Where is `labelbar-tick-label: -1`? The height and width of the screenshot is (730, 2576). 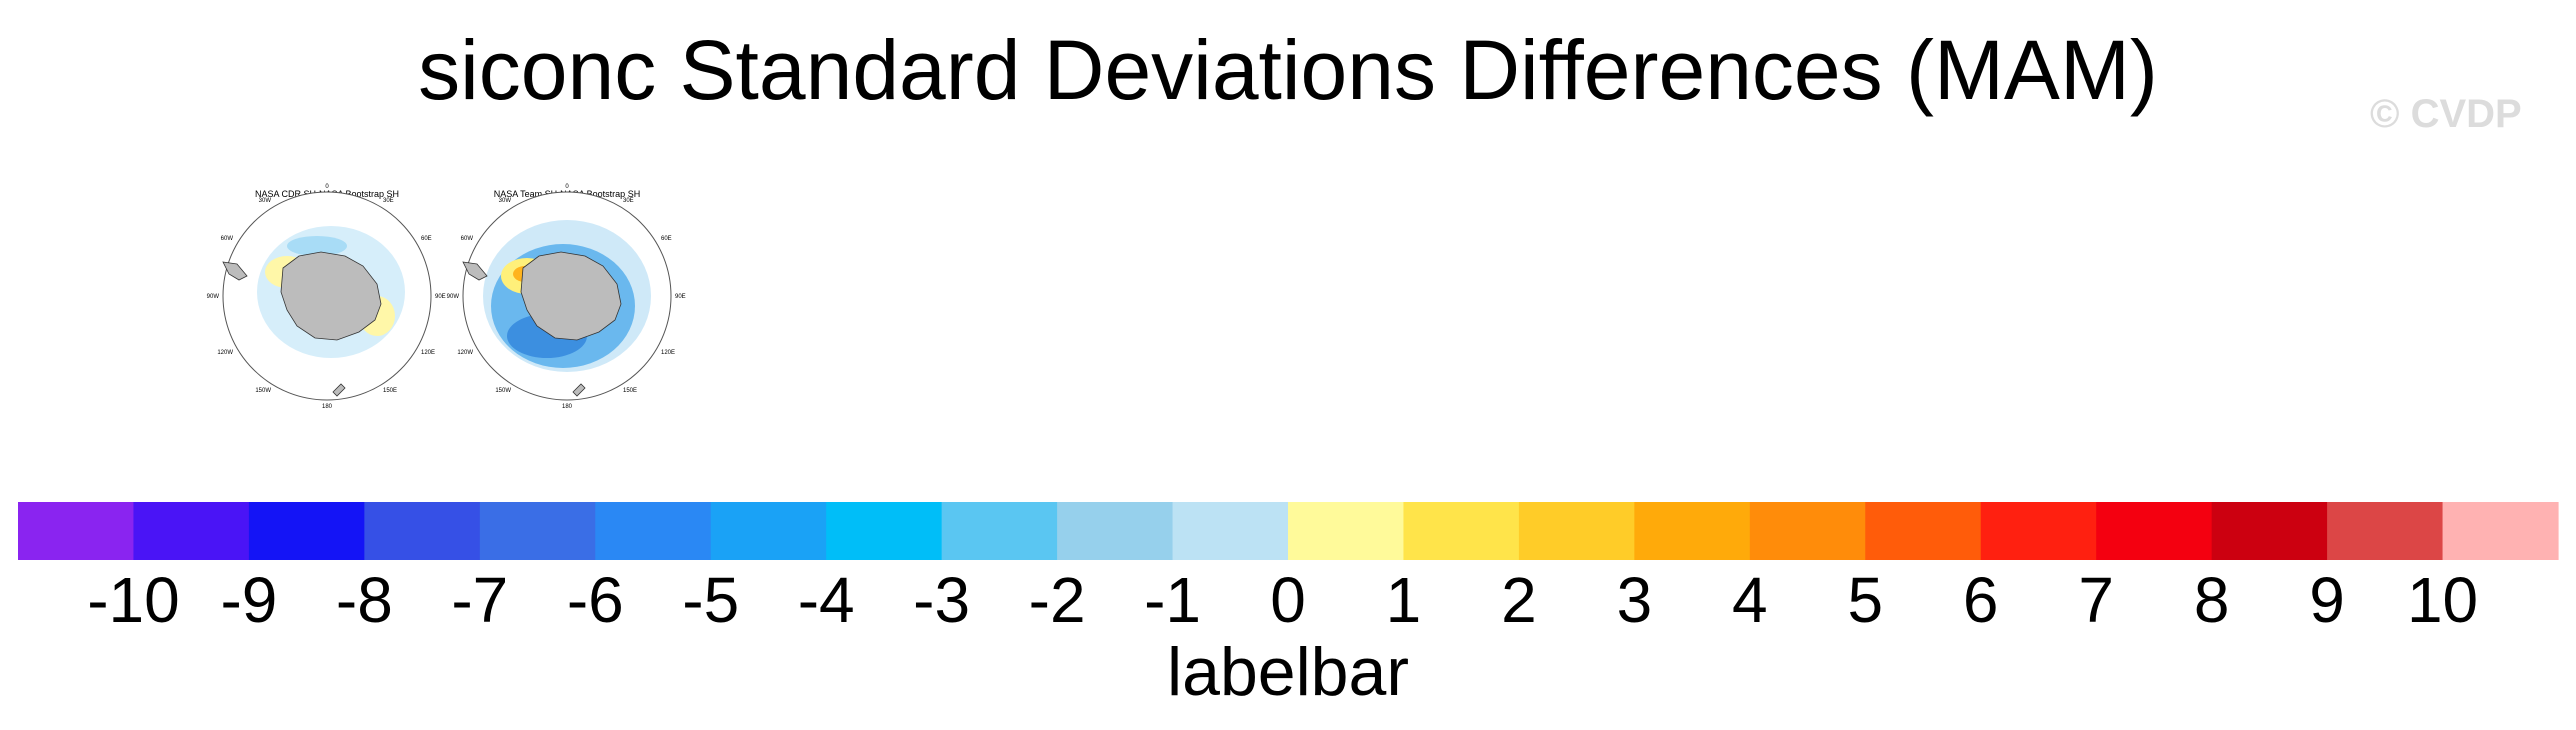 labelbar-tick-label: -1 is located at coordinates (1172, 600).